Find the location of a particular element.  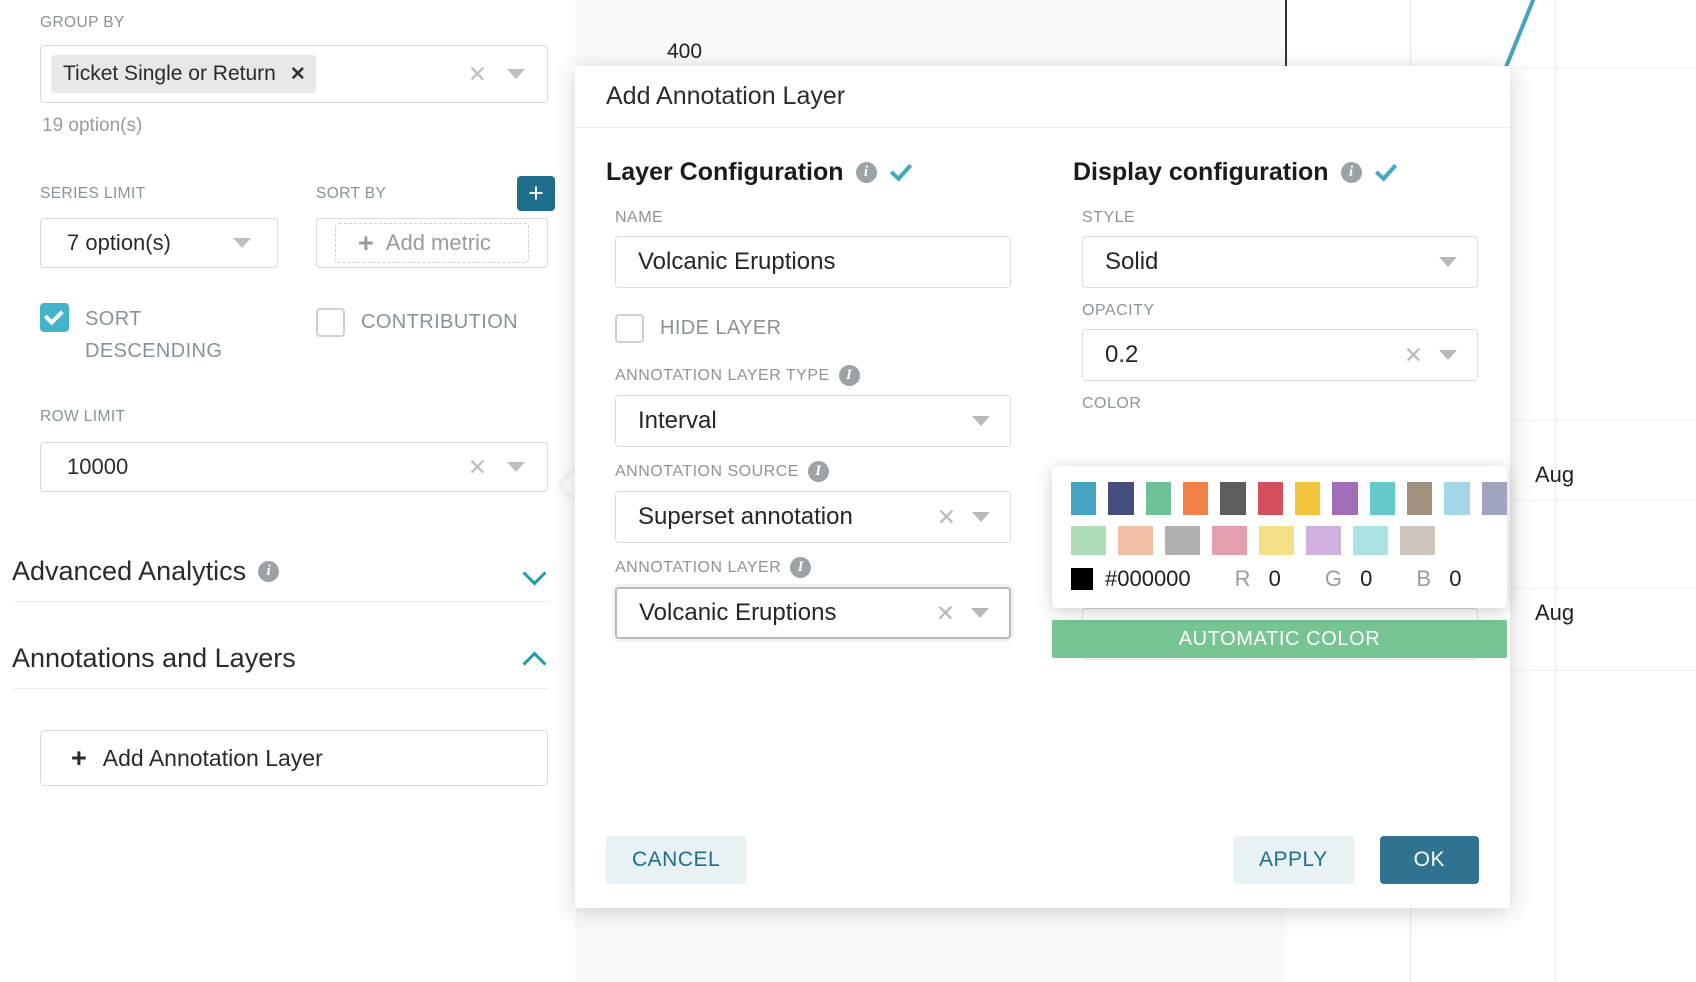

group-by-tag: Ticket Single or Return ✕ is located at coordinates (183, 74).